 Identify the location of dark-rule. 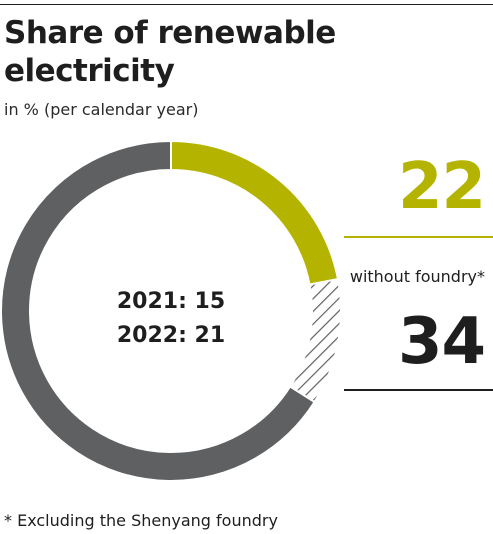
(418, 390).